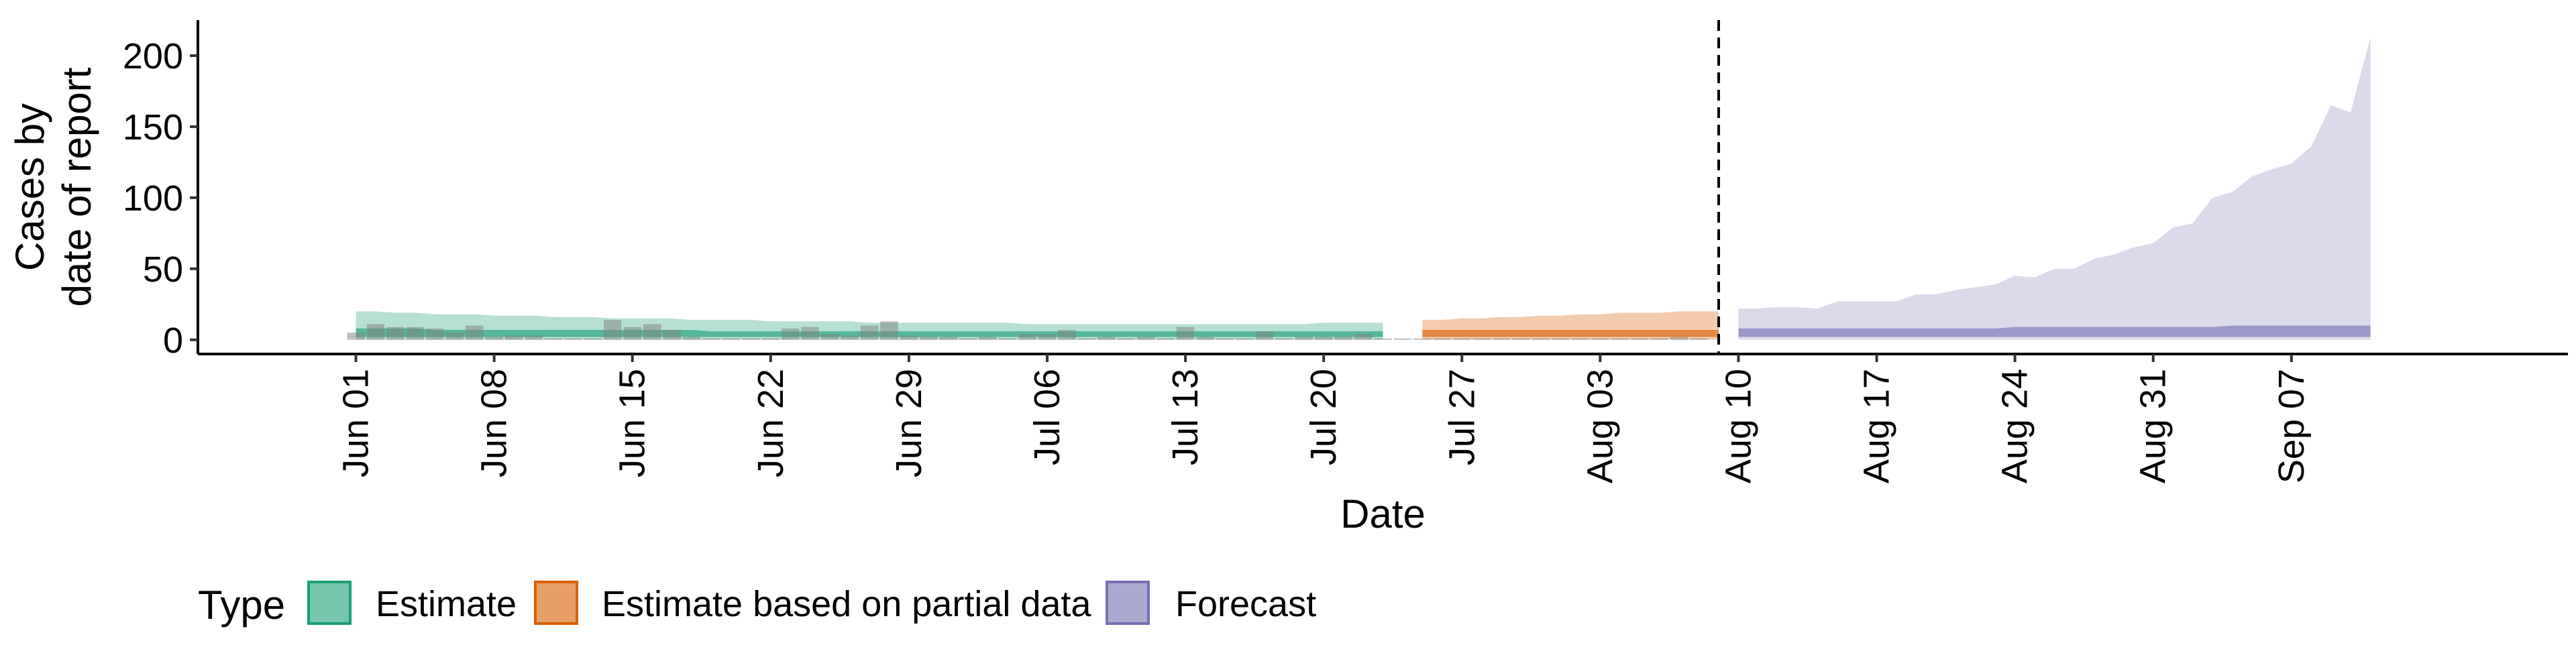 This screenshot has width=2576, height=647. I want to click on x-tick-label: Jul 13, so click(1185, 417).